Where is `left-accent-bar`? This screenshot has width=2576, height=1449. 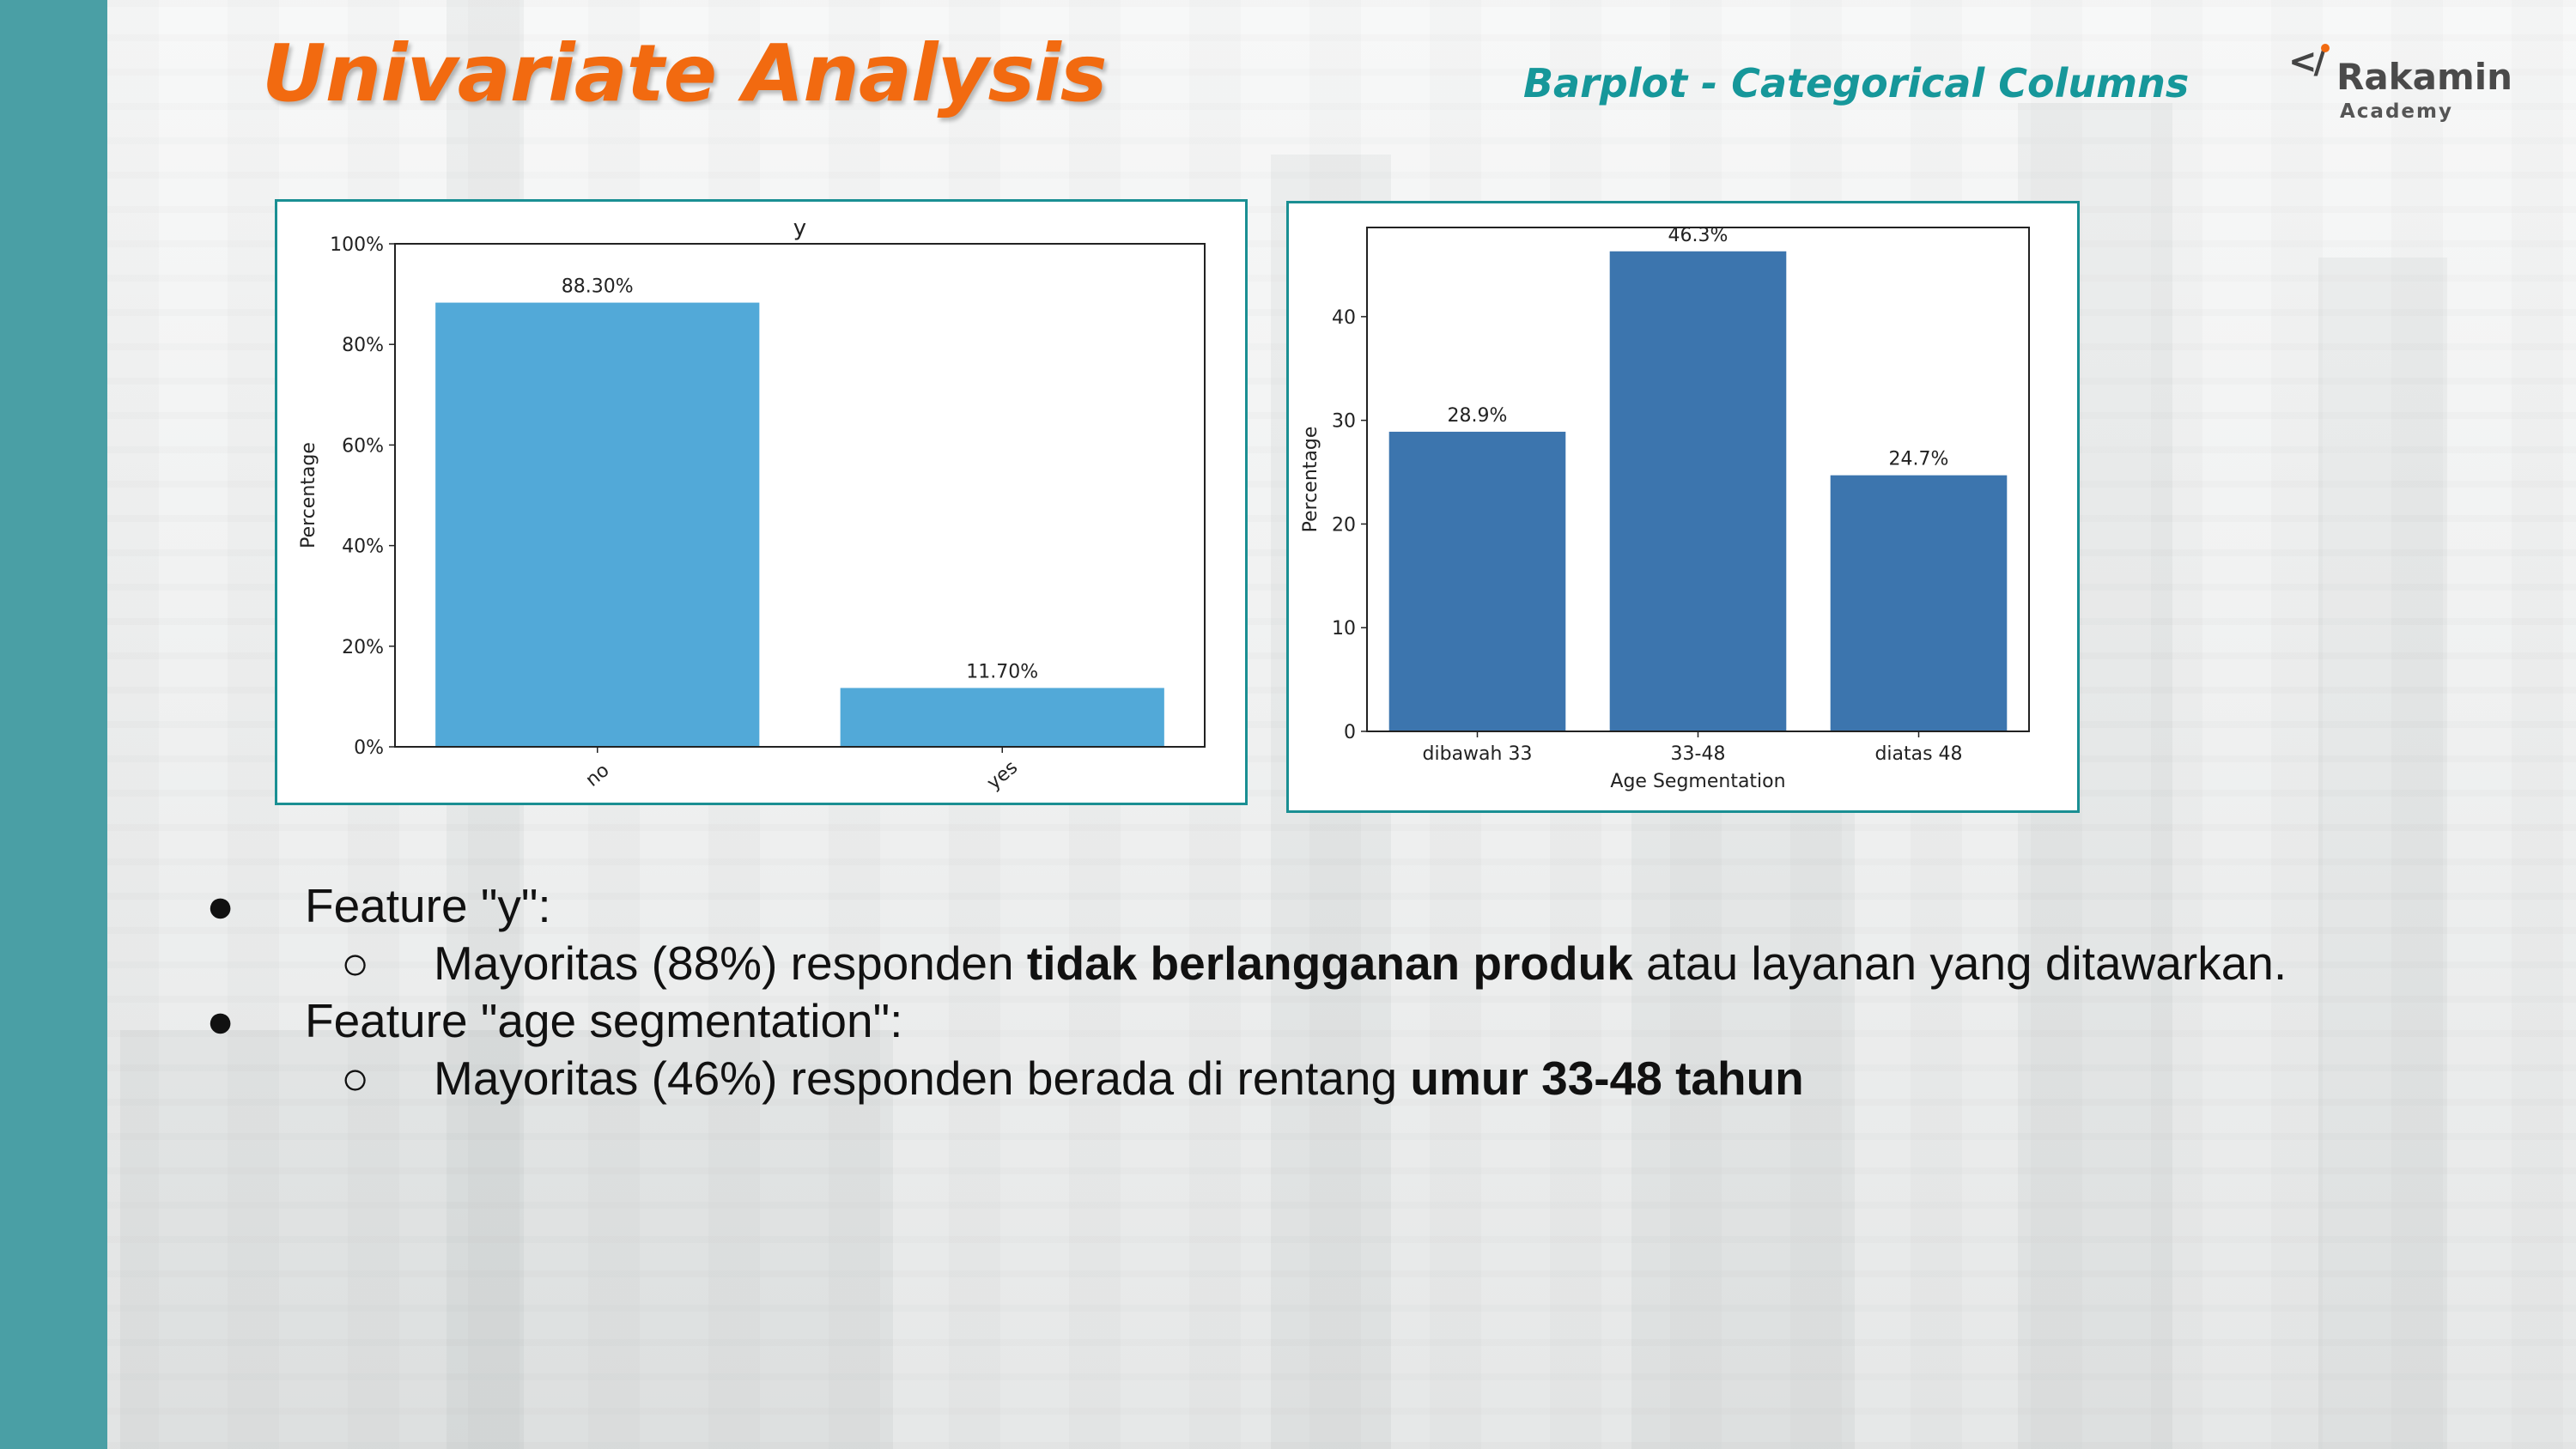
left-accent-bar is located at coordinates (53, 724).